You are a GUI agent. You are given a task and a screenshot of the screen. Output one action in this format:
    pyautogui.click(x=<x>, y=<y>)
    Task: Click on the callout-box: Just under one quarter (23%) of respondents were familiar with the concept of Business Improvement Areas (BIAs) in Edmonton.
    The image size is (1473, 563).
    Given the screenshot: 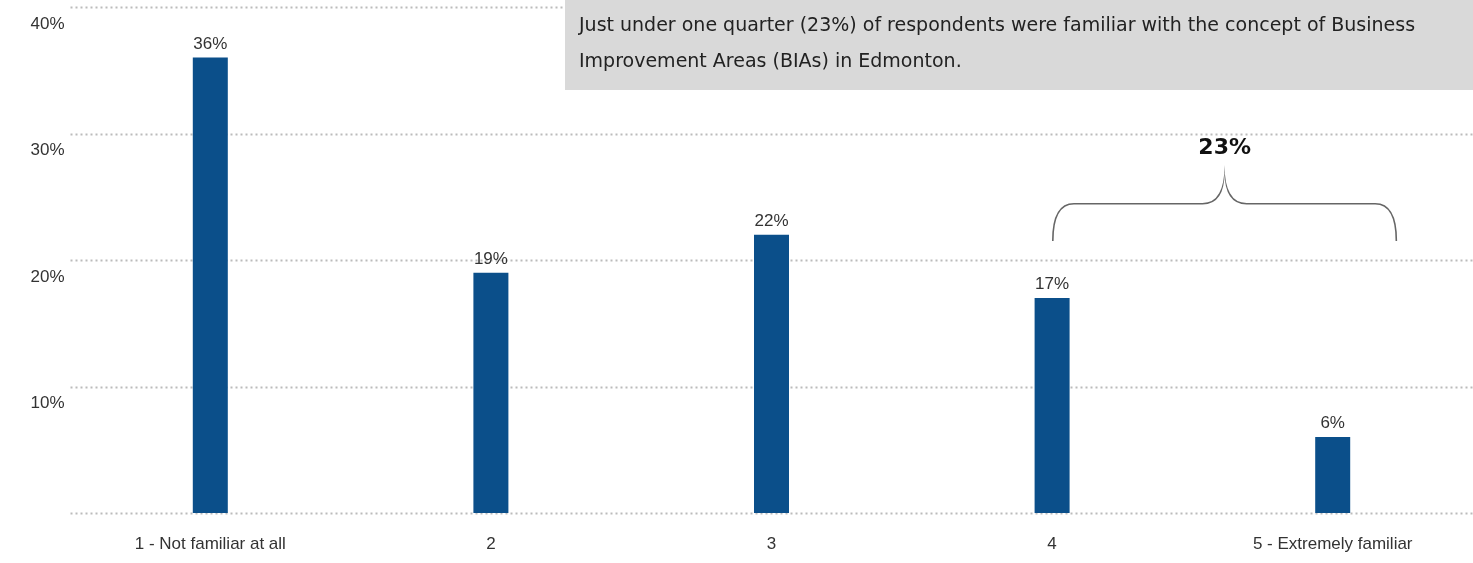 What is the action you would take?
    pyautogui.click(x=1019, y=45)
    